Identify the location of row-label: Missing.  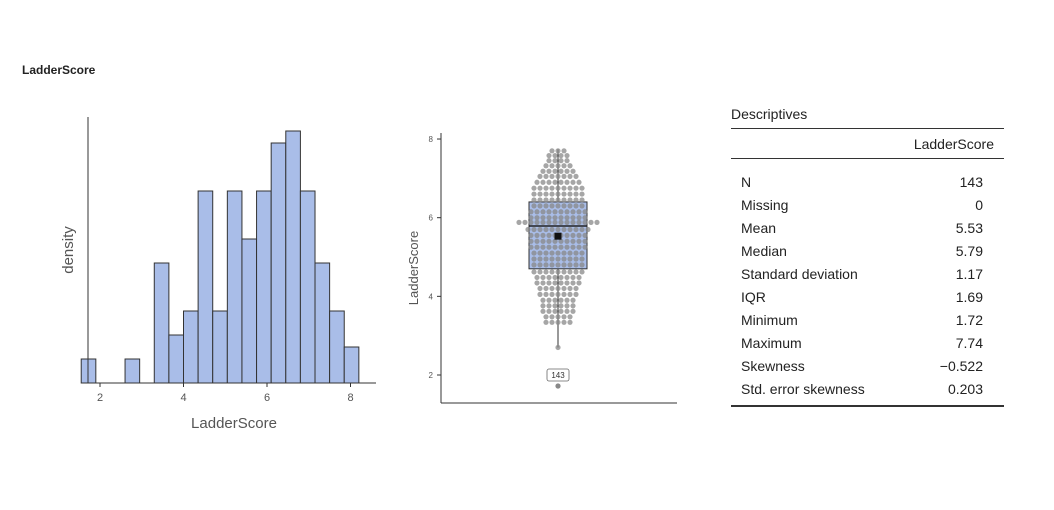
(765, 204).